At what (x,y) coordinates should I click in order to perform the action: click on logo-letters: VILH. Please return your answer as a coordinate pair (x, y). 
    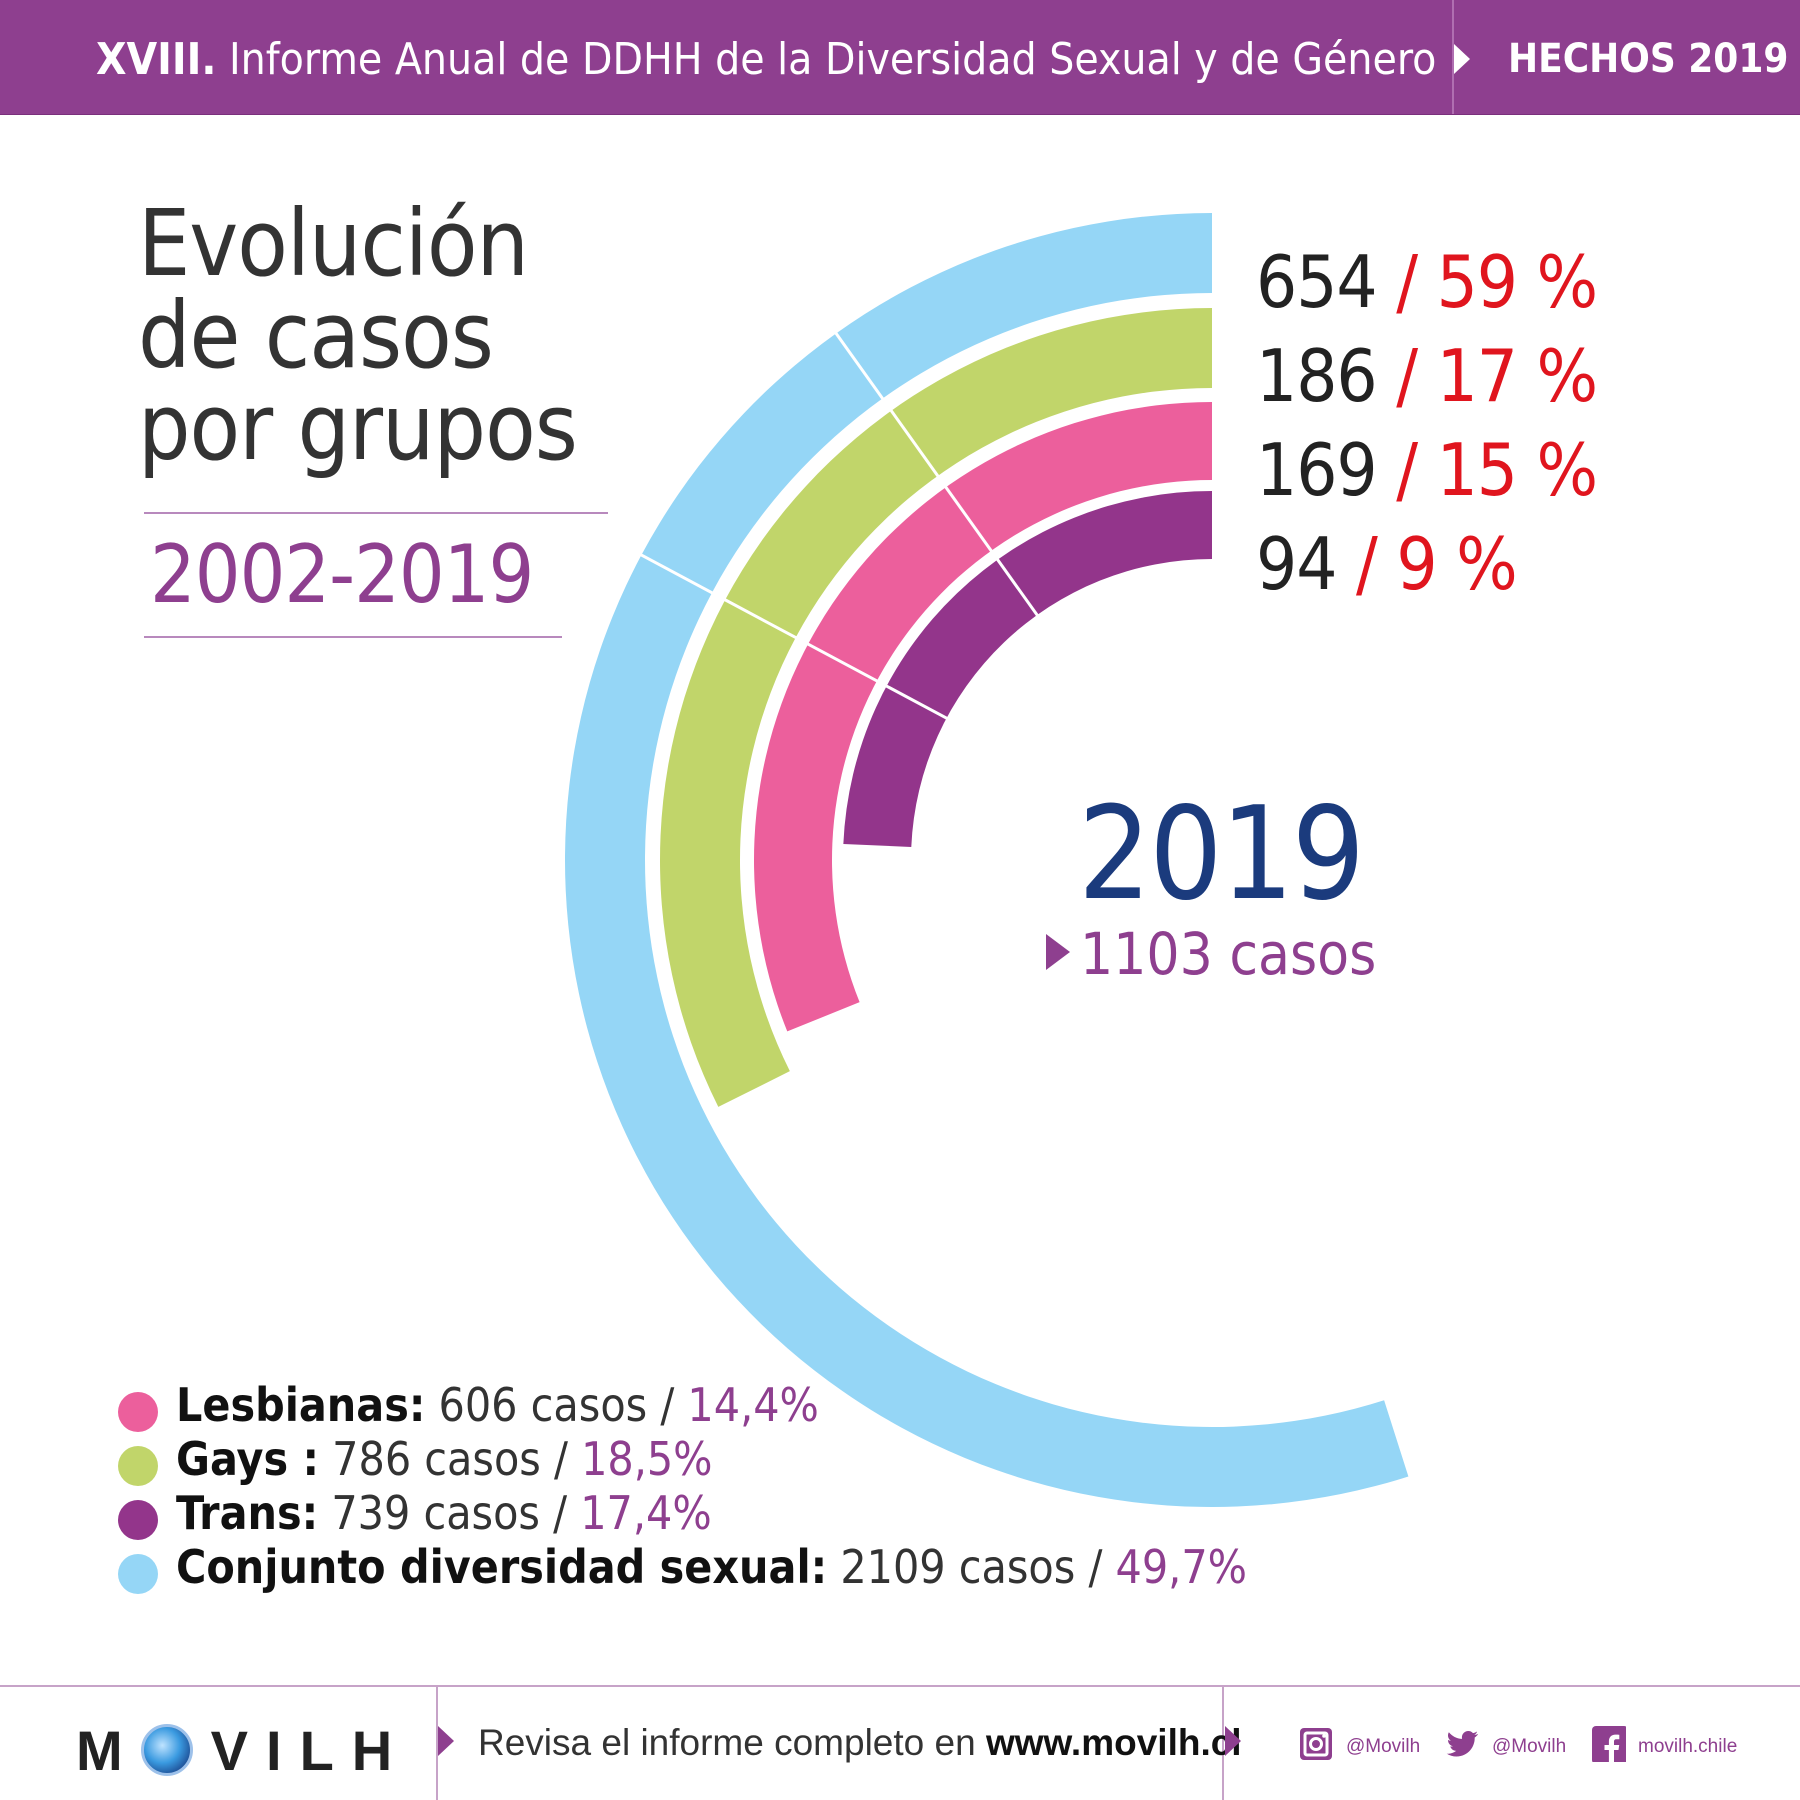
    Looking at the image, I should click on (310, 1750).